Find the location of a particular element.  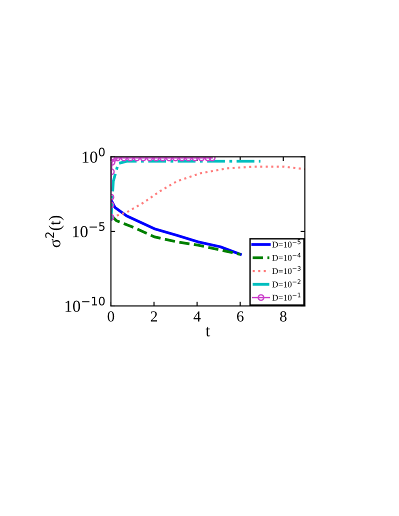

legend-label: D=10$^{−1}$ is located at coordinates (286, 296).